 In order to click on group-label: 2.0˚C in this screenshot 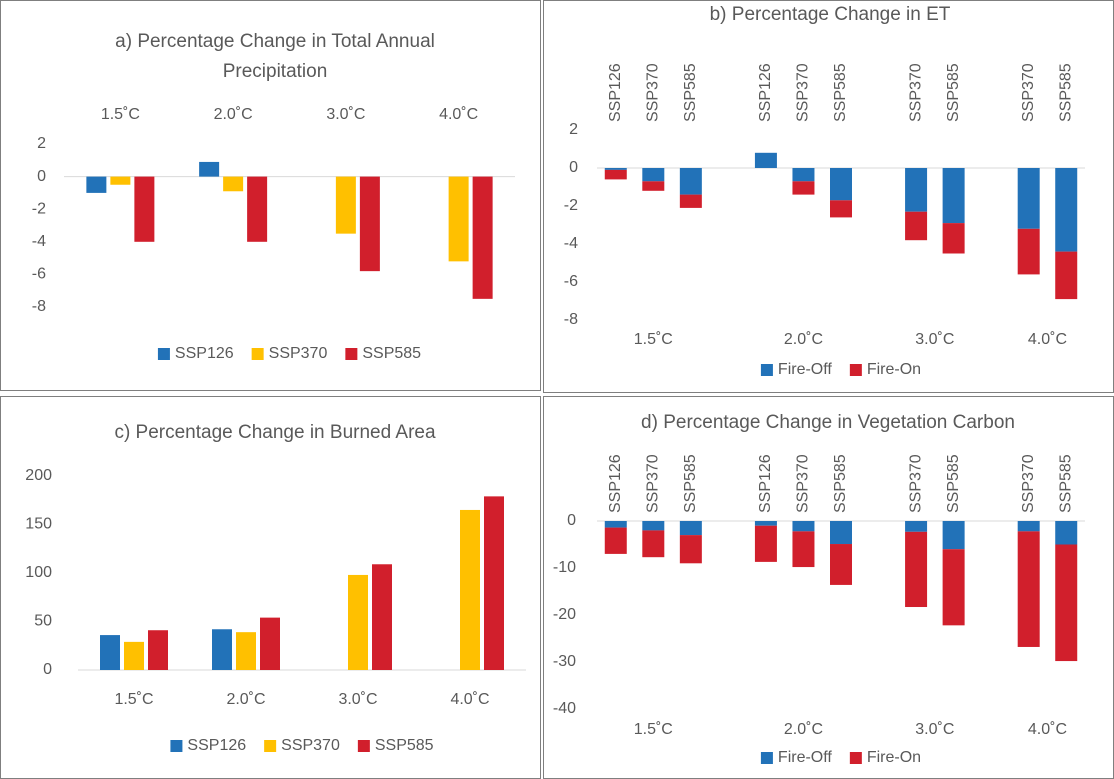, I will do `click(803, 339)`.